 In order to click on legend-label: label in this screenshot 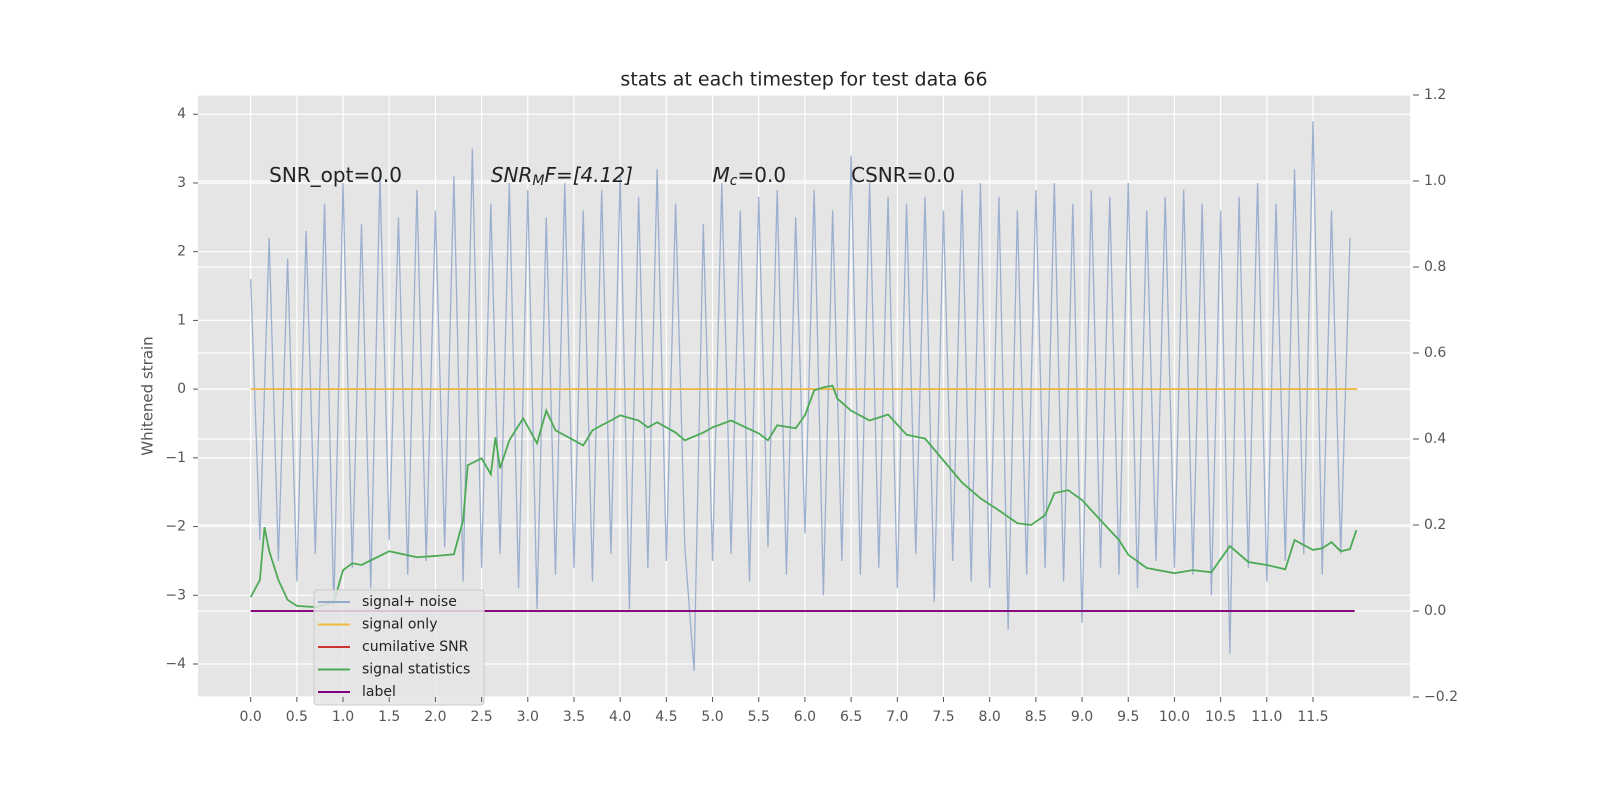, I will do `click(379, 692)`.